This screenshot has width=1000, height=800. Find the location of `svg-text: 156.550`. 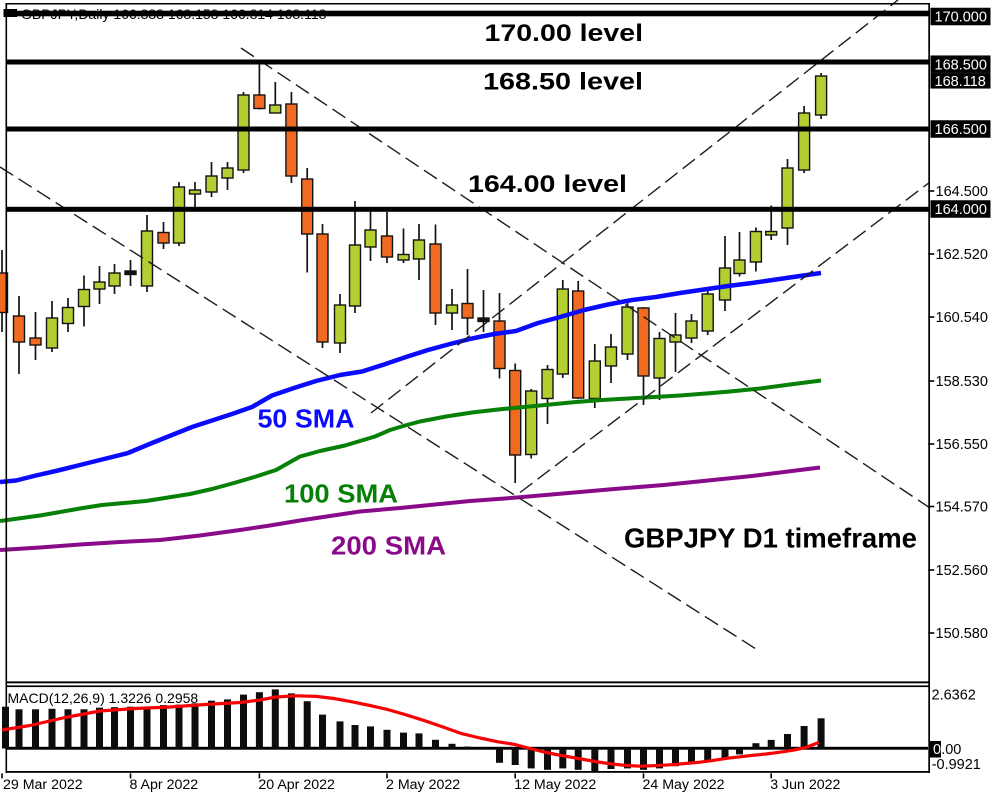

svg-text: 156.550 is located at coordinates (962, 445).